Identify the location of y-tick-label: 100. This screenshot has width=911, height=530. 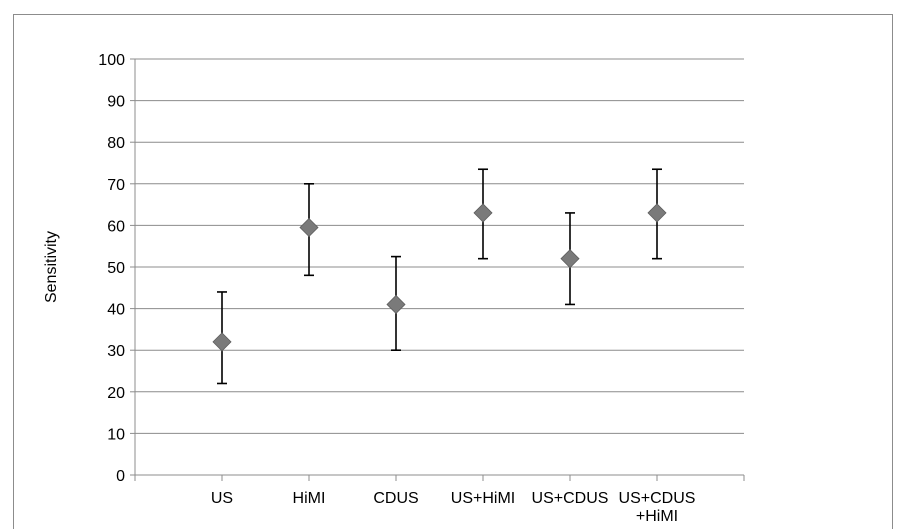
(111, 60).